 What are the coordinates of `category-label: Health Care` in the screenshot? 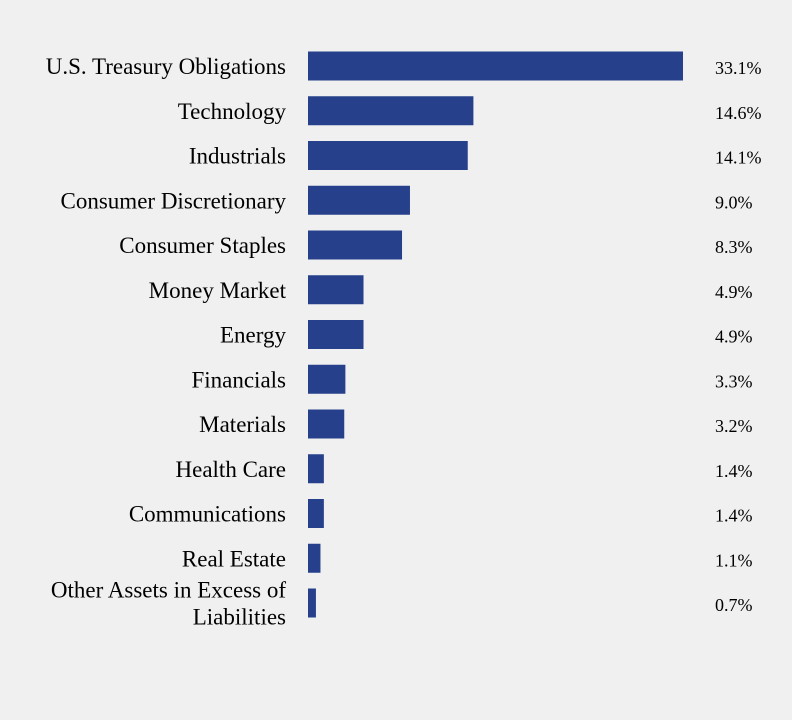 It's located at (231, 469).